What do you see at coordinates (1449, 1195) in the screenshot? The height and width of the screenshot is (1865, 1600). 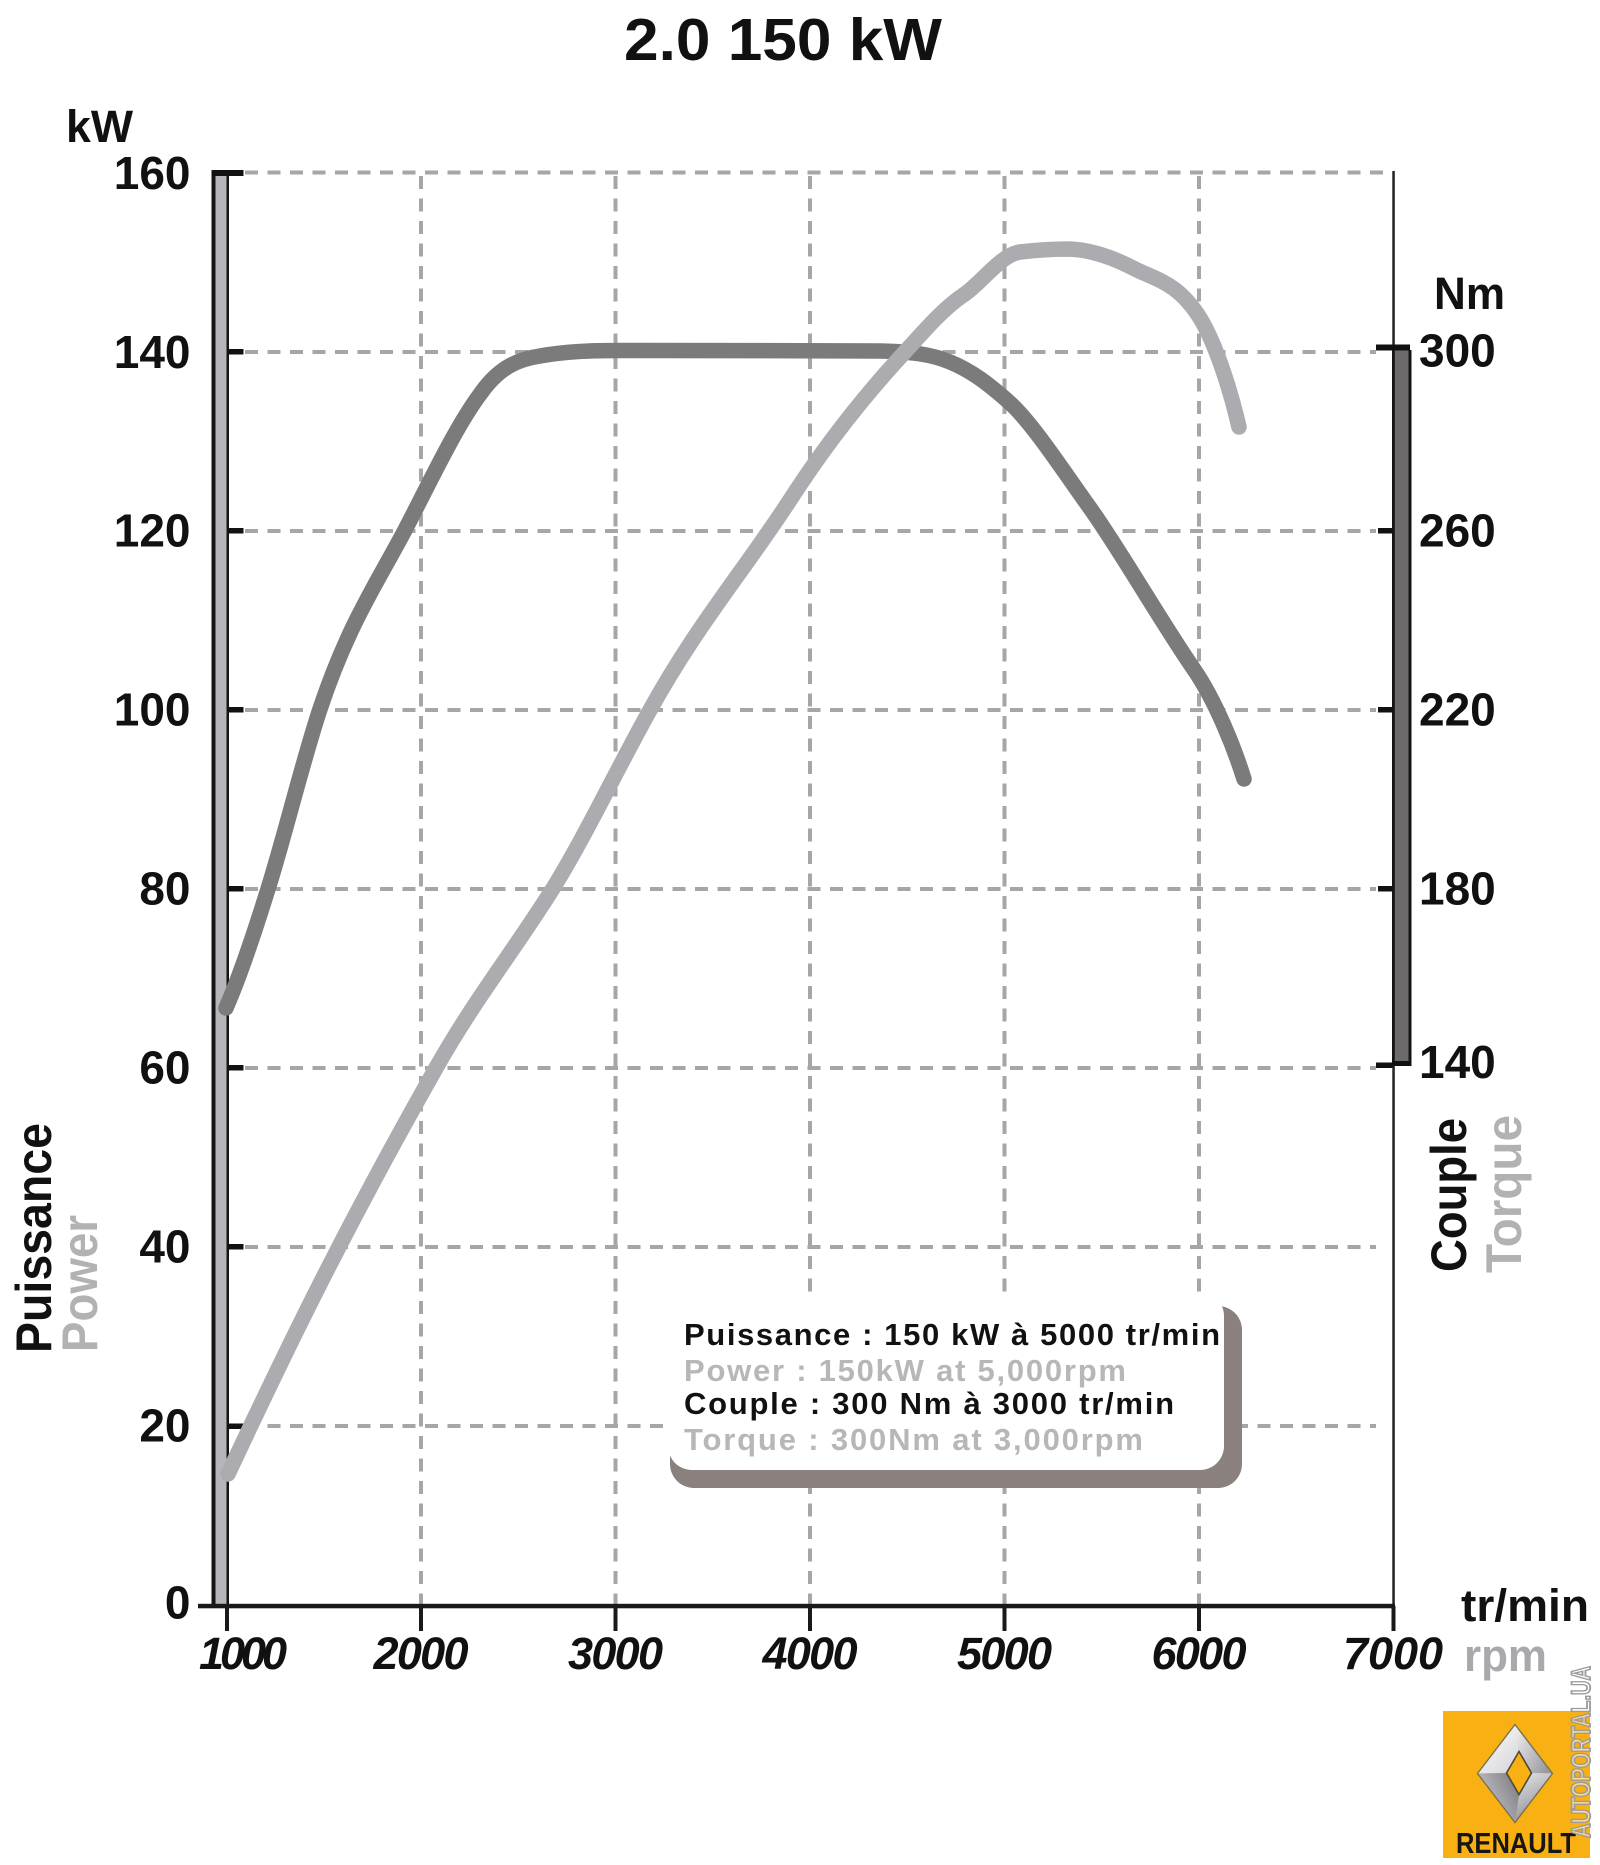 I see `svg-text: Couple` at bounding box center [1449, 1195].